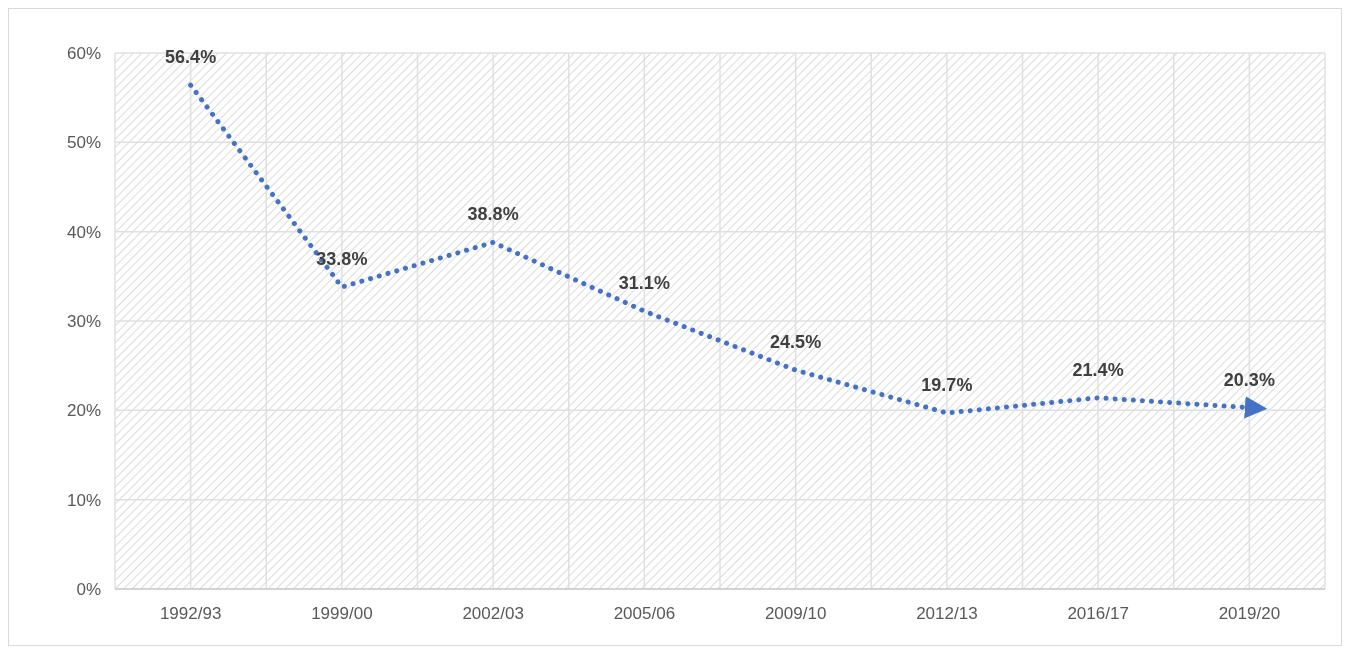  Describe the element at coordinates (191, 57) in the screenshot. I see `data-label: 56.4%` at that location.